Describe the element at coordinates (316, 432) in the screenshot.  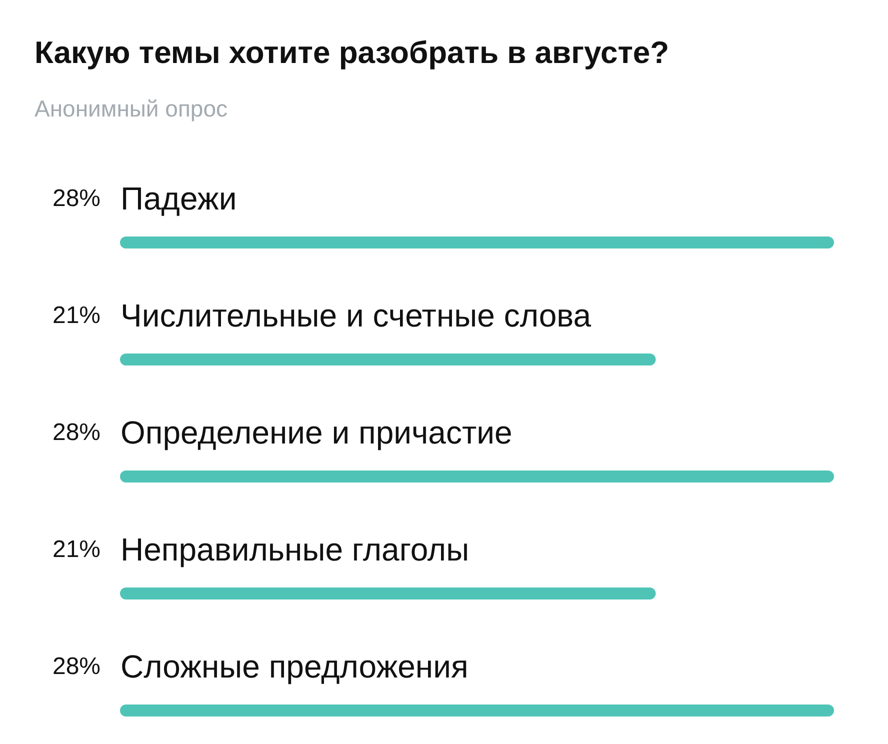
I see `y-tick-label: Определение и причастие` at that location.